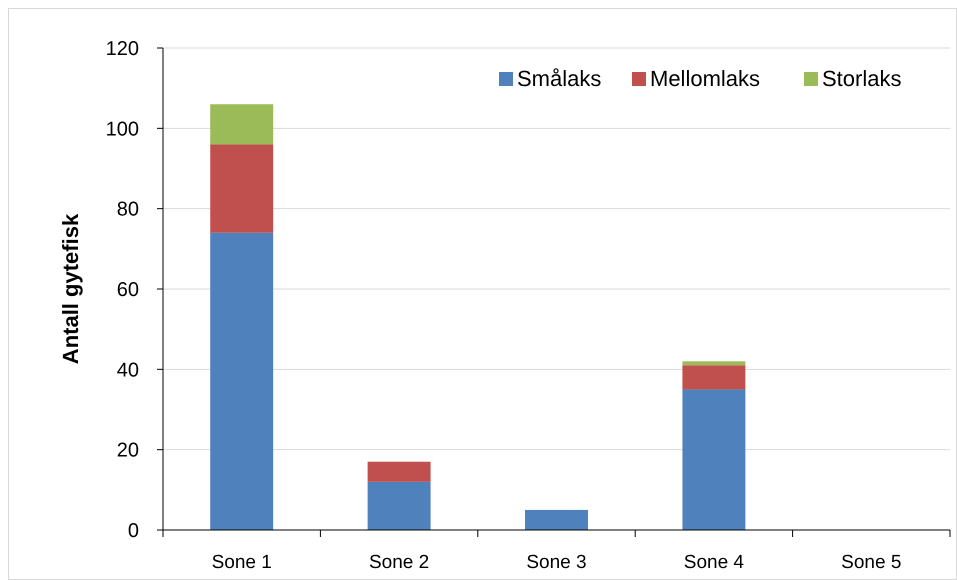 This screenshot has height=580, width=957. Describe the element at coordinates (705, 78) in the screenshot. I see `legend-label: Mellomlaks` at that location.